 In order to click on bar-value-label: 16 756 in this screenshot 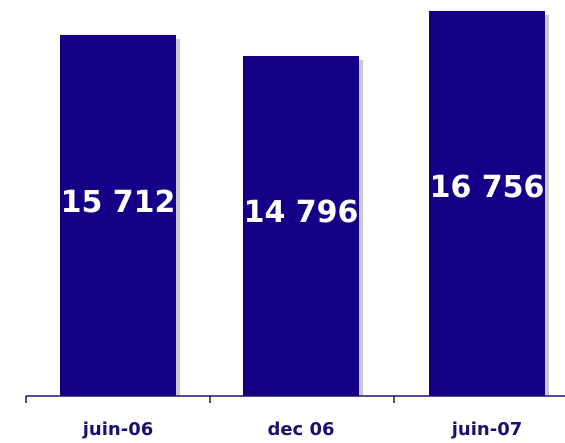, I will do `click(487, 187)`.